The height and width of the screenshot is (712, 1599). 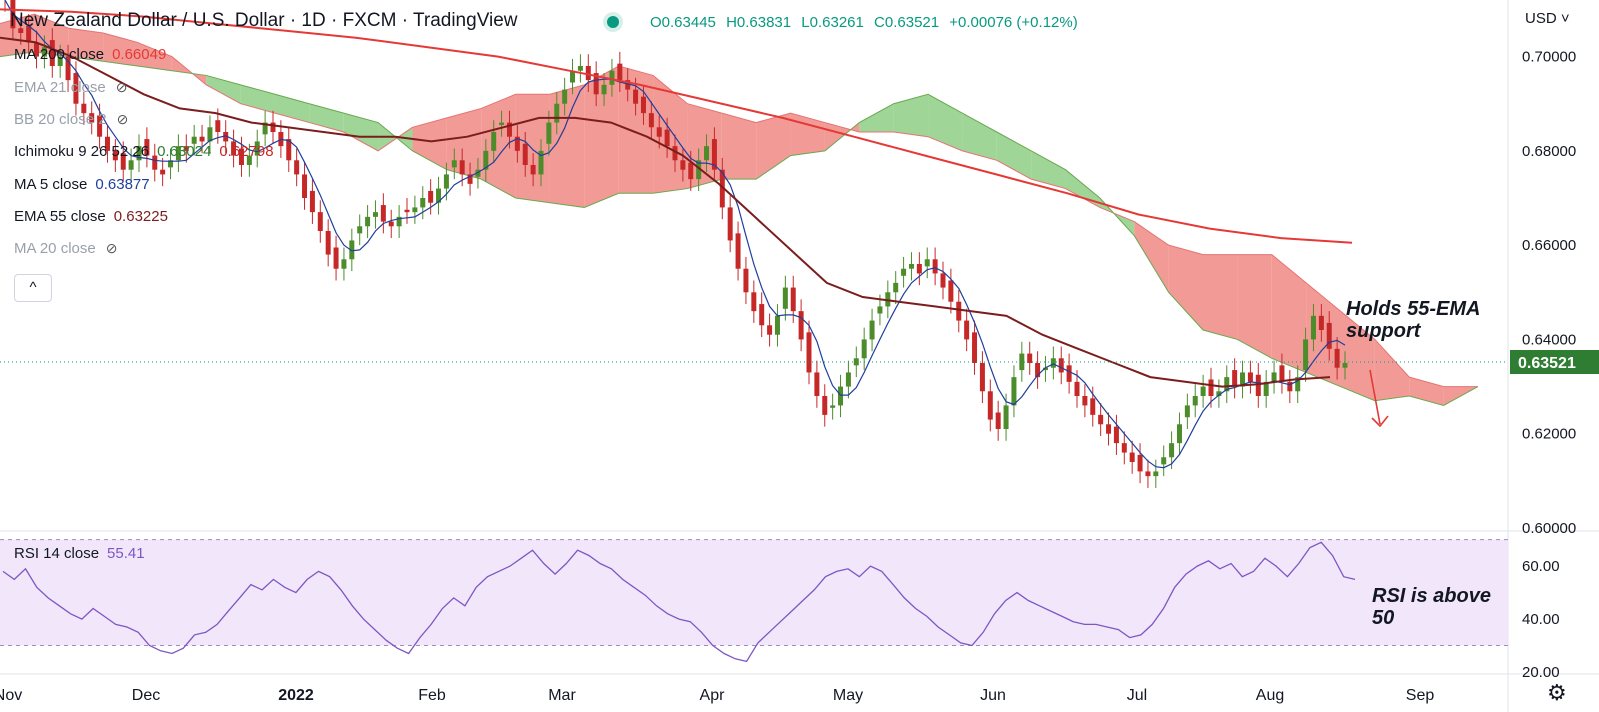 I want to click on last-price-tag, so click(x=1554, y=362).